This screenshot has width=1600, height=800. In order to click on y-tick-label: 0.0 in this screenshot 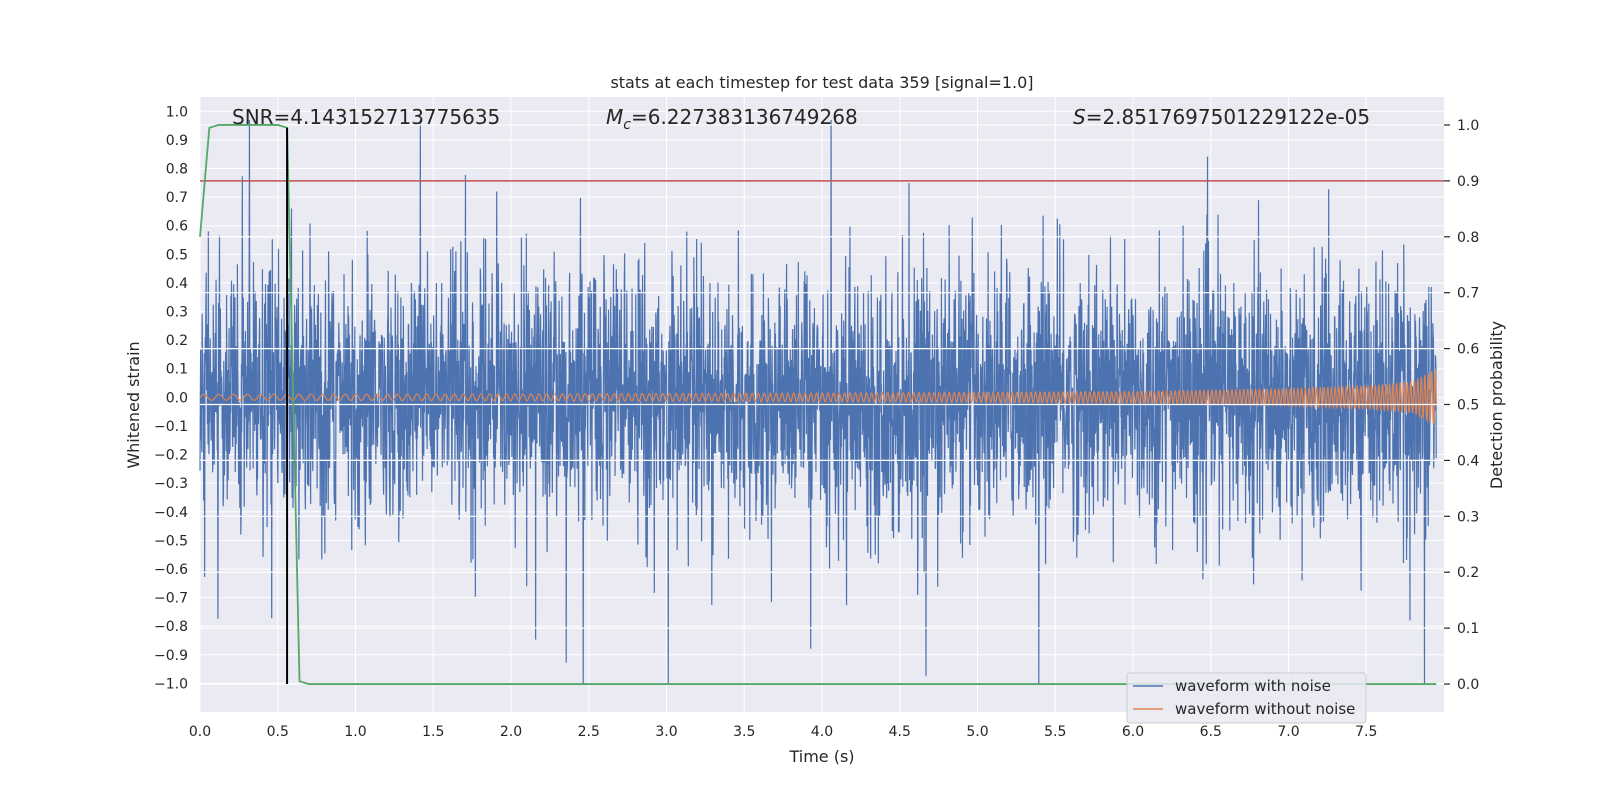, I will do `click(177, 398)`.